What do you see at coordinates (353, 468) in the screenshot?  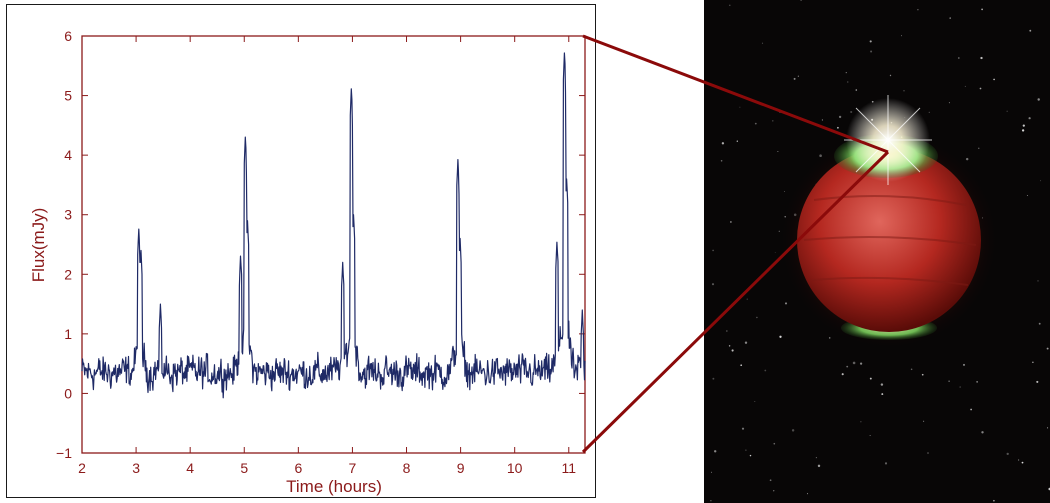 I see `x-tick-label: 7` at bounding box center [353, 468].